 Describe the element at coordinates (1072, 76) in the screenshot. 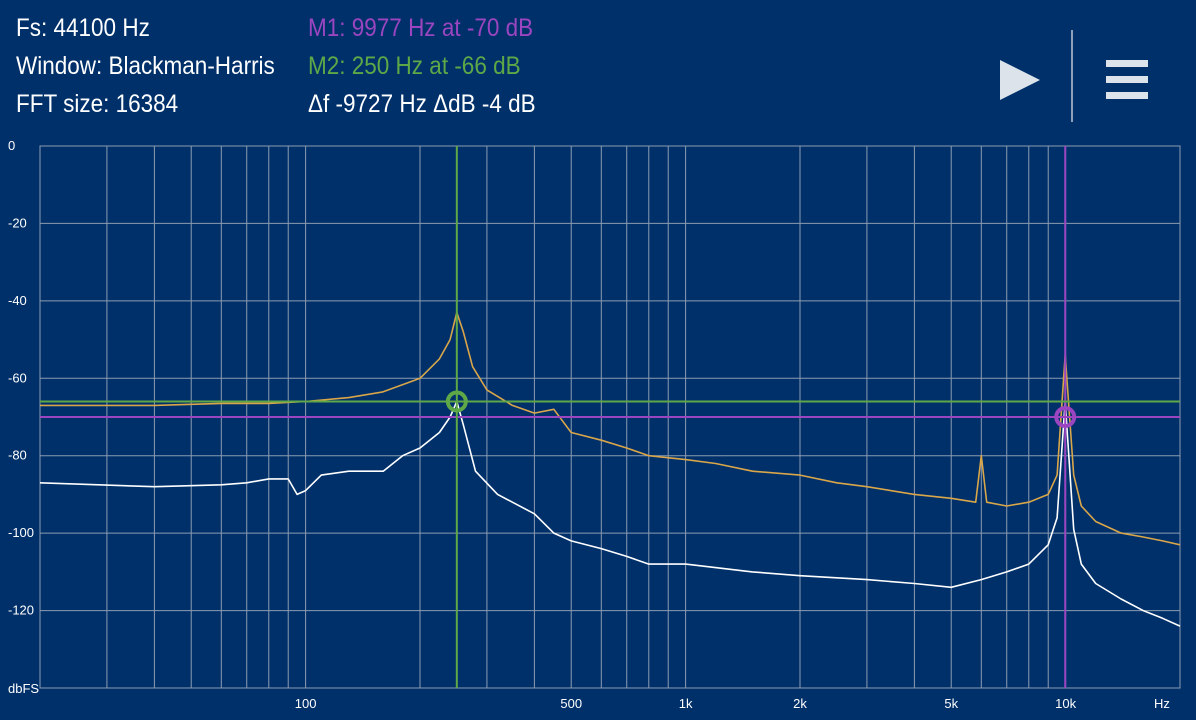

I see `toolbar-divider` at that location.